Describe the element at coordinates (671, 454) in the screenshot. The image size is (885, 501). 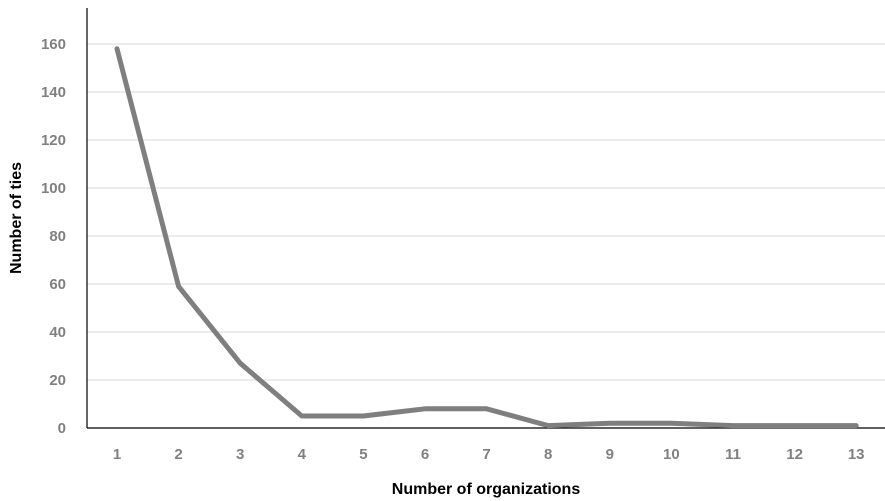
I see `x-tick-label: 10` at that location.